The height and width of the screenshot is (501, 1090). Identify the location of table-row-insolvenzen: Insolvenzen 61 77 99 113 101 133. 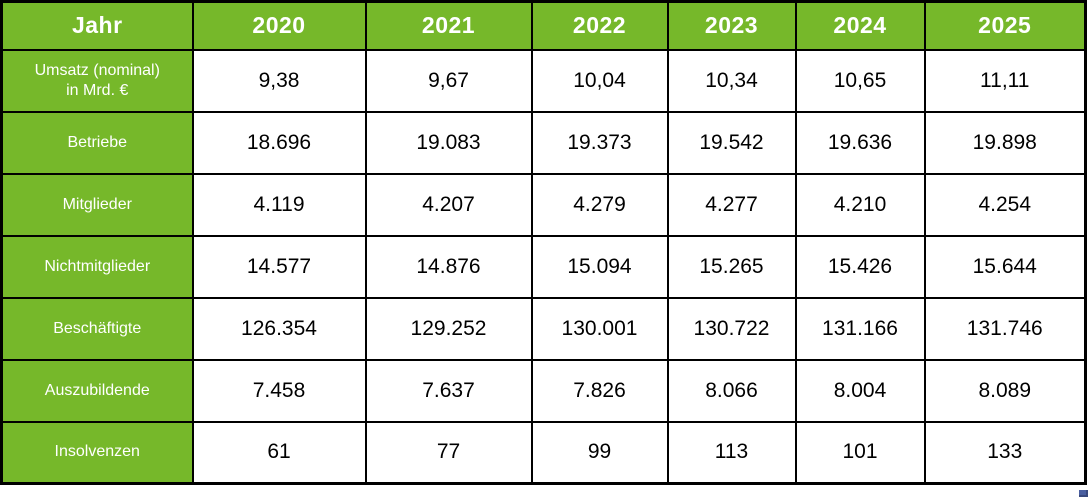
(543, 452).